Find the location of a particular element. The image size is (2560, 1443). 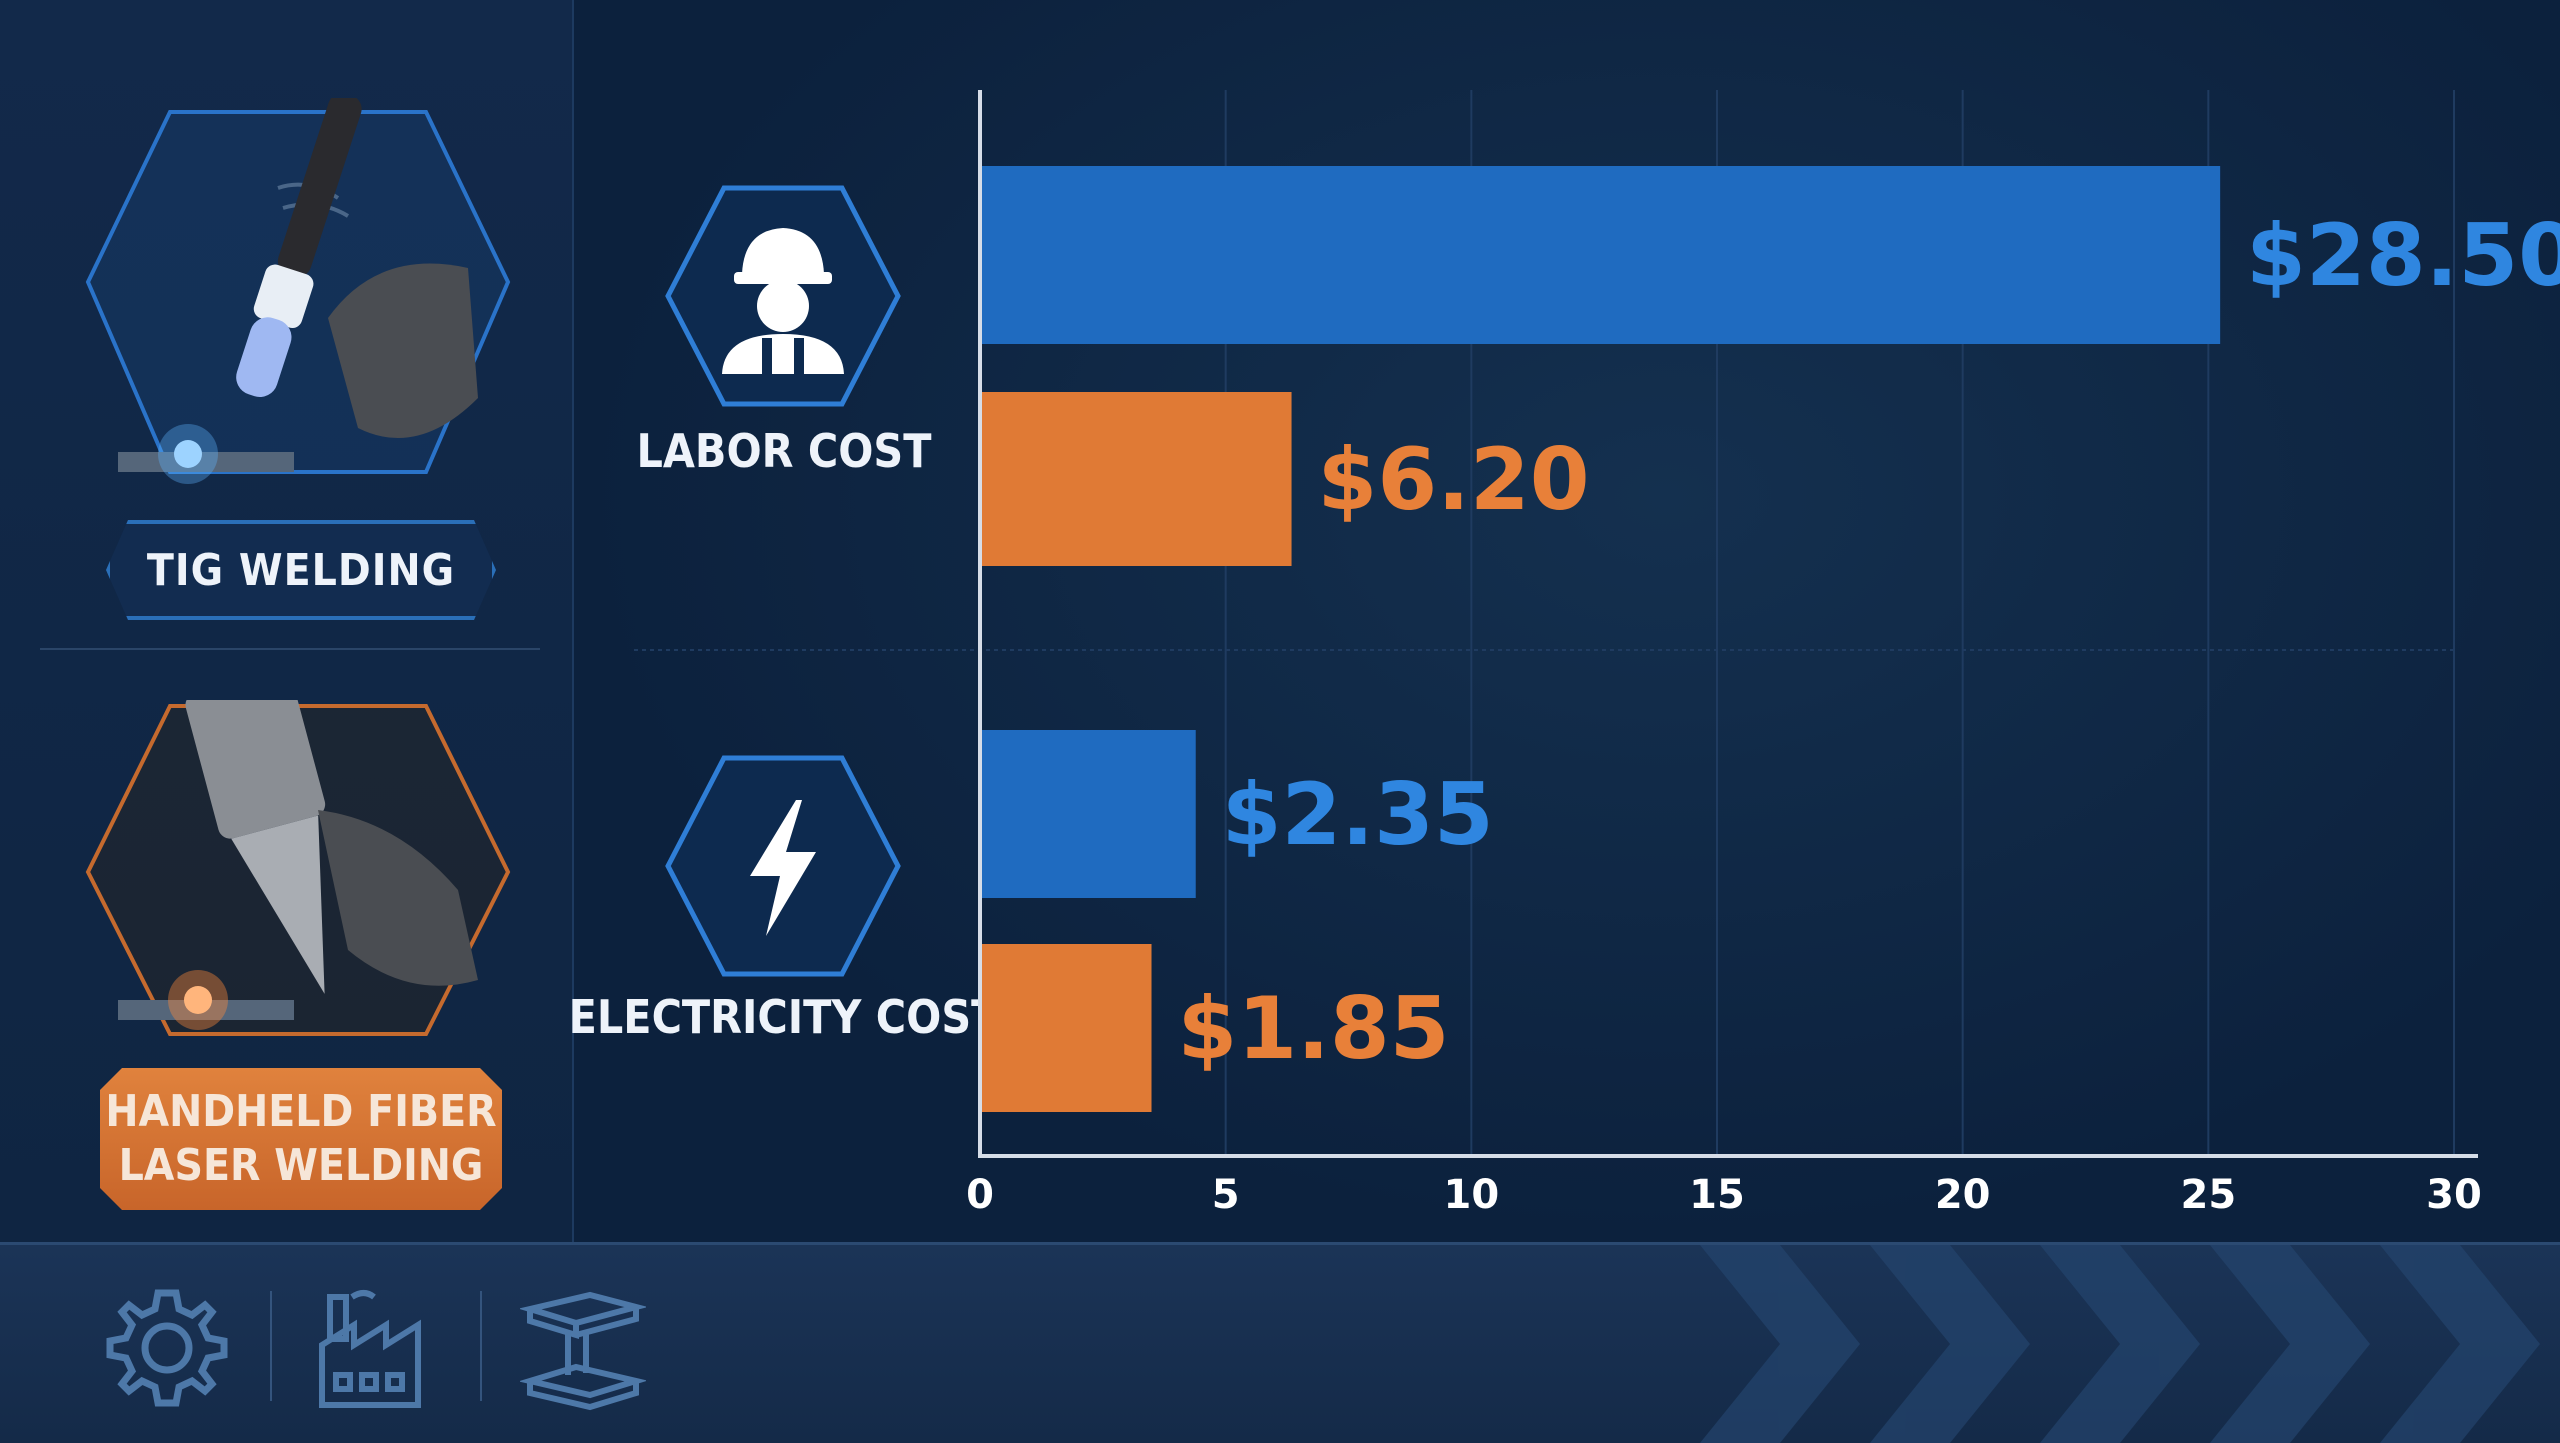

x-tick-label: 20 is located at coordinates (1963, 1195).